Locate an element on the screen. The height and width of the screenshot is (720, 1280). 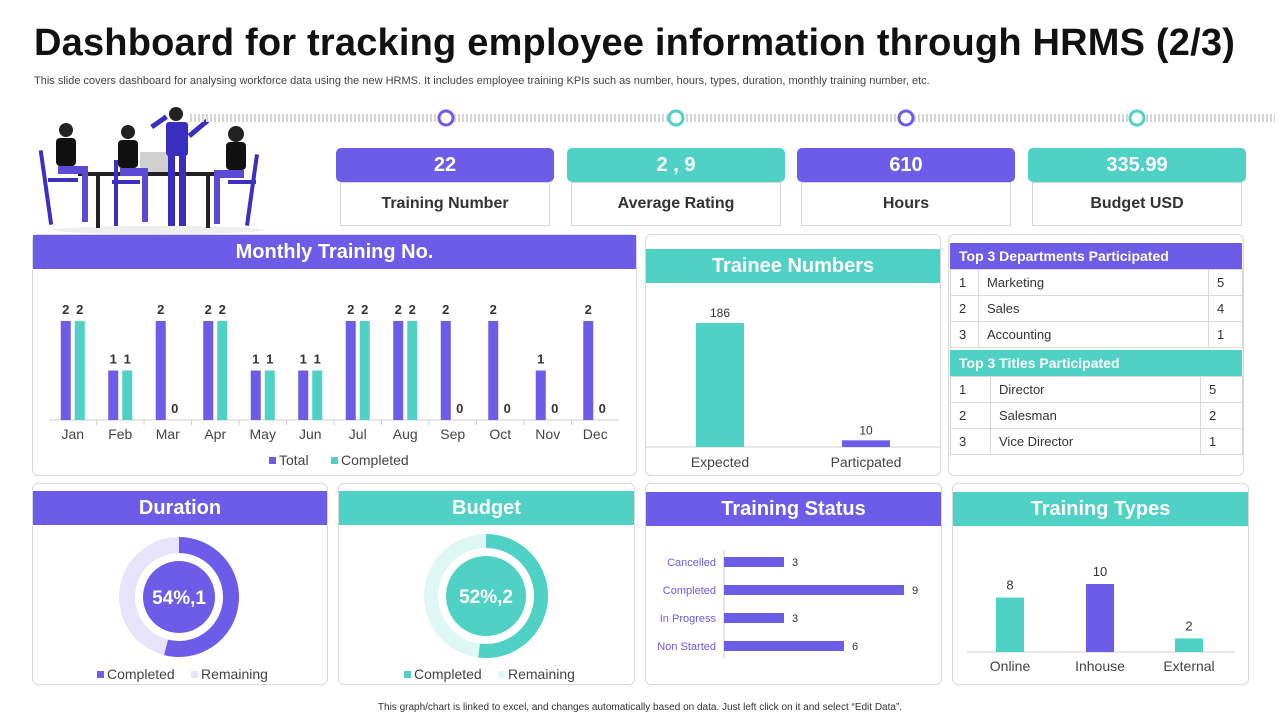
kpi-hours: 610 Hours is located at coordinates (906, 187).